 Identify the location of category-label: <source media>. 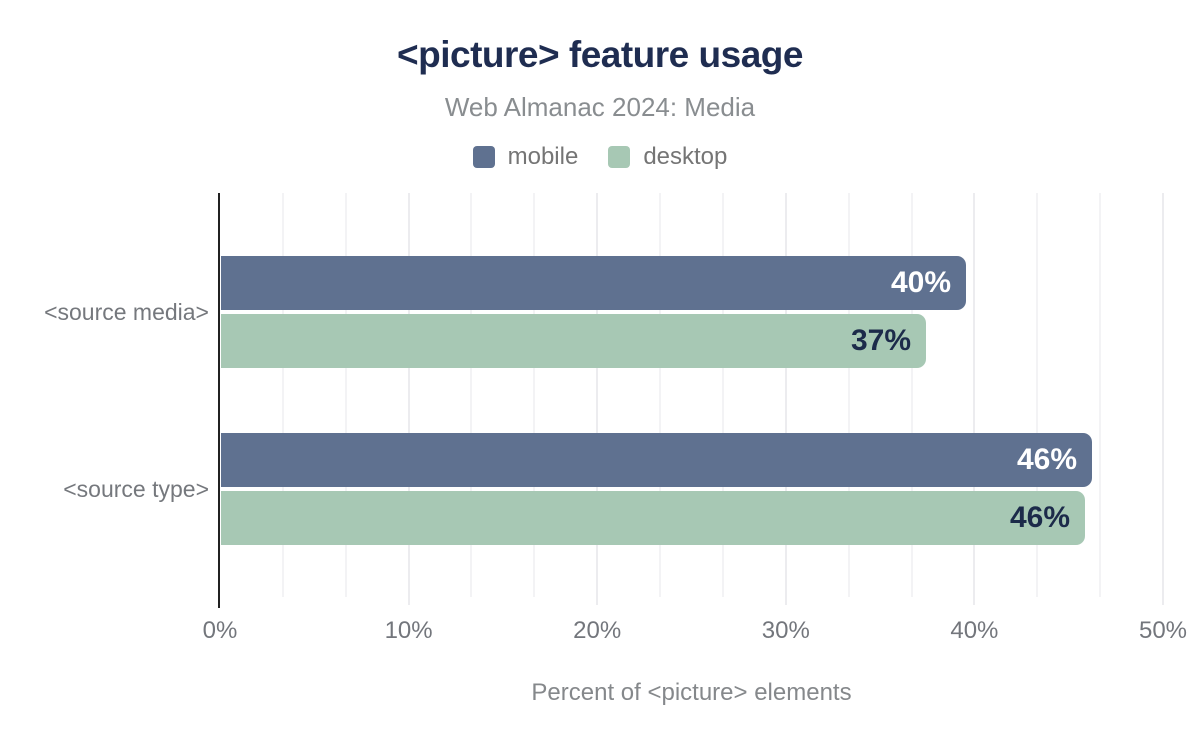
(126, 312).